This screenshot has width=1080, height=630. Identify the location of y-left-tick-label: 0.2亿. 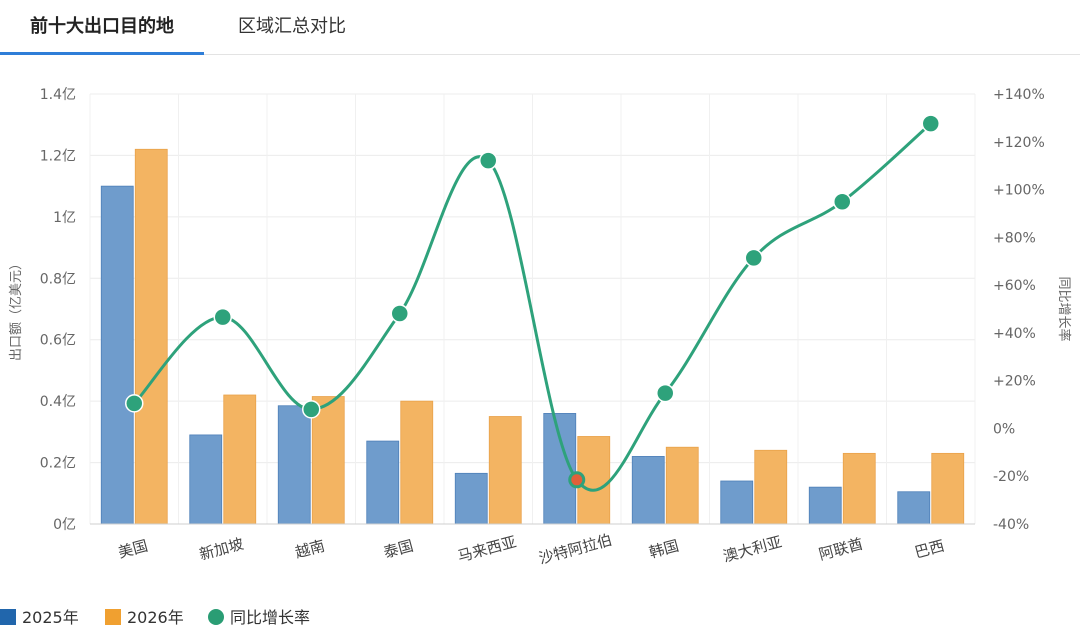
(58, 464).